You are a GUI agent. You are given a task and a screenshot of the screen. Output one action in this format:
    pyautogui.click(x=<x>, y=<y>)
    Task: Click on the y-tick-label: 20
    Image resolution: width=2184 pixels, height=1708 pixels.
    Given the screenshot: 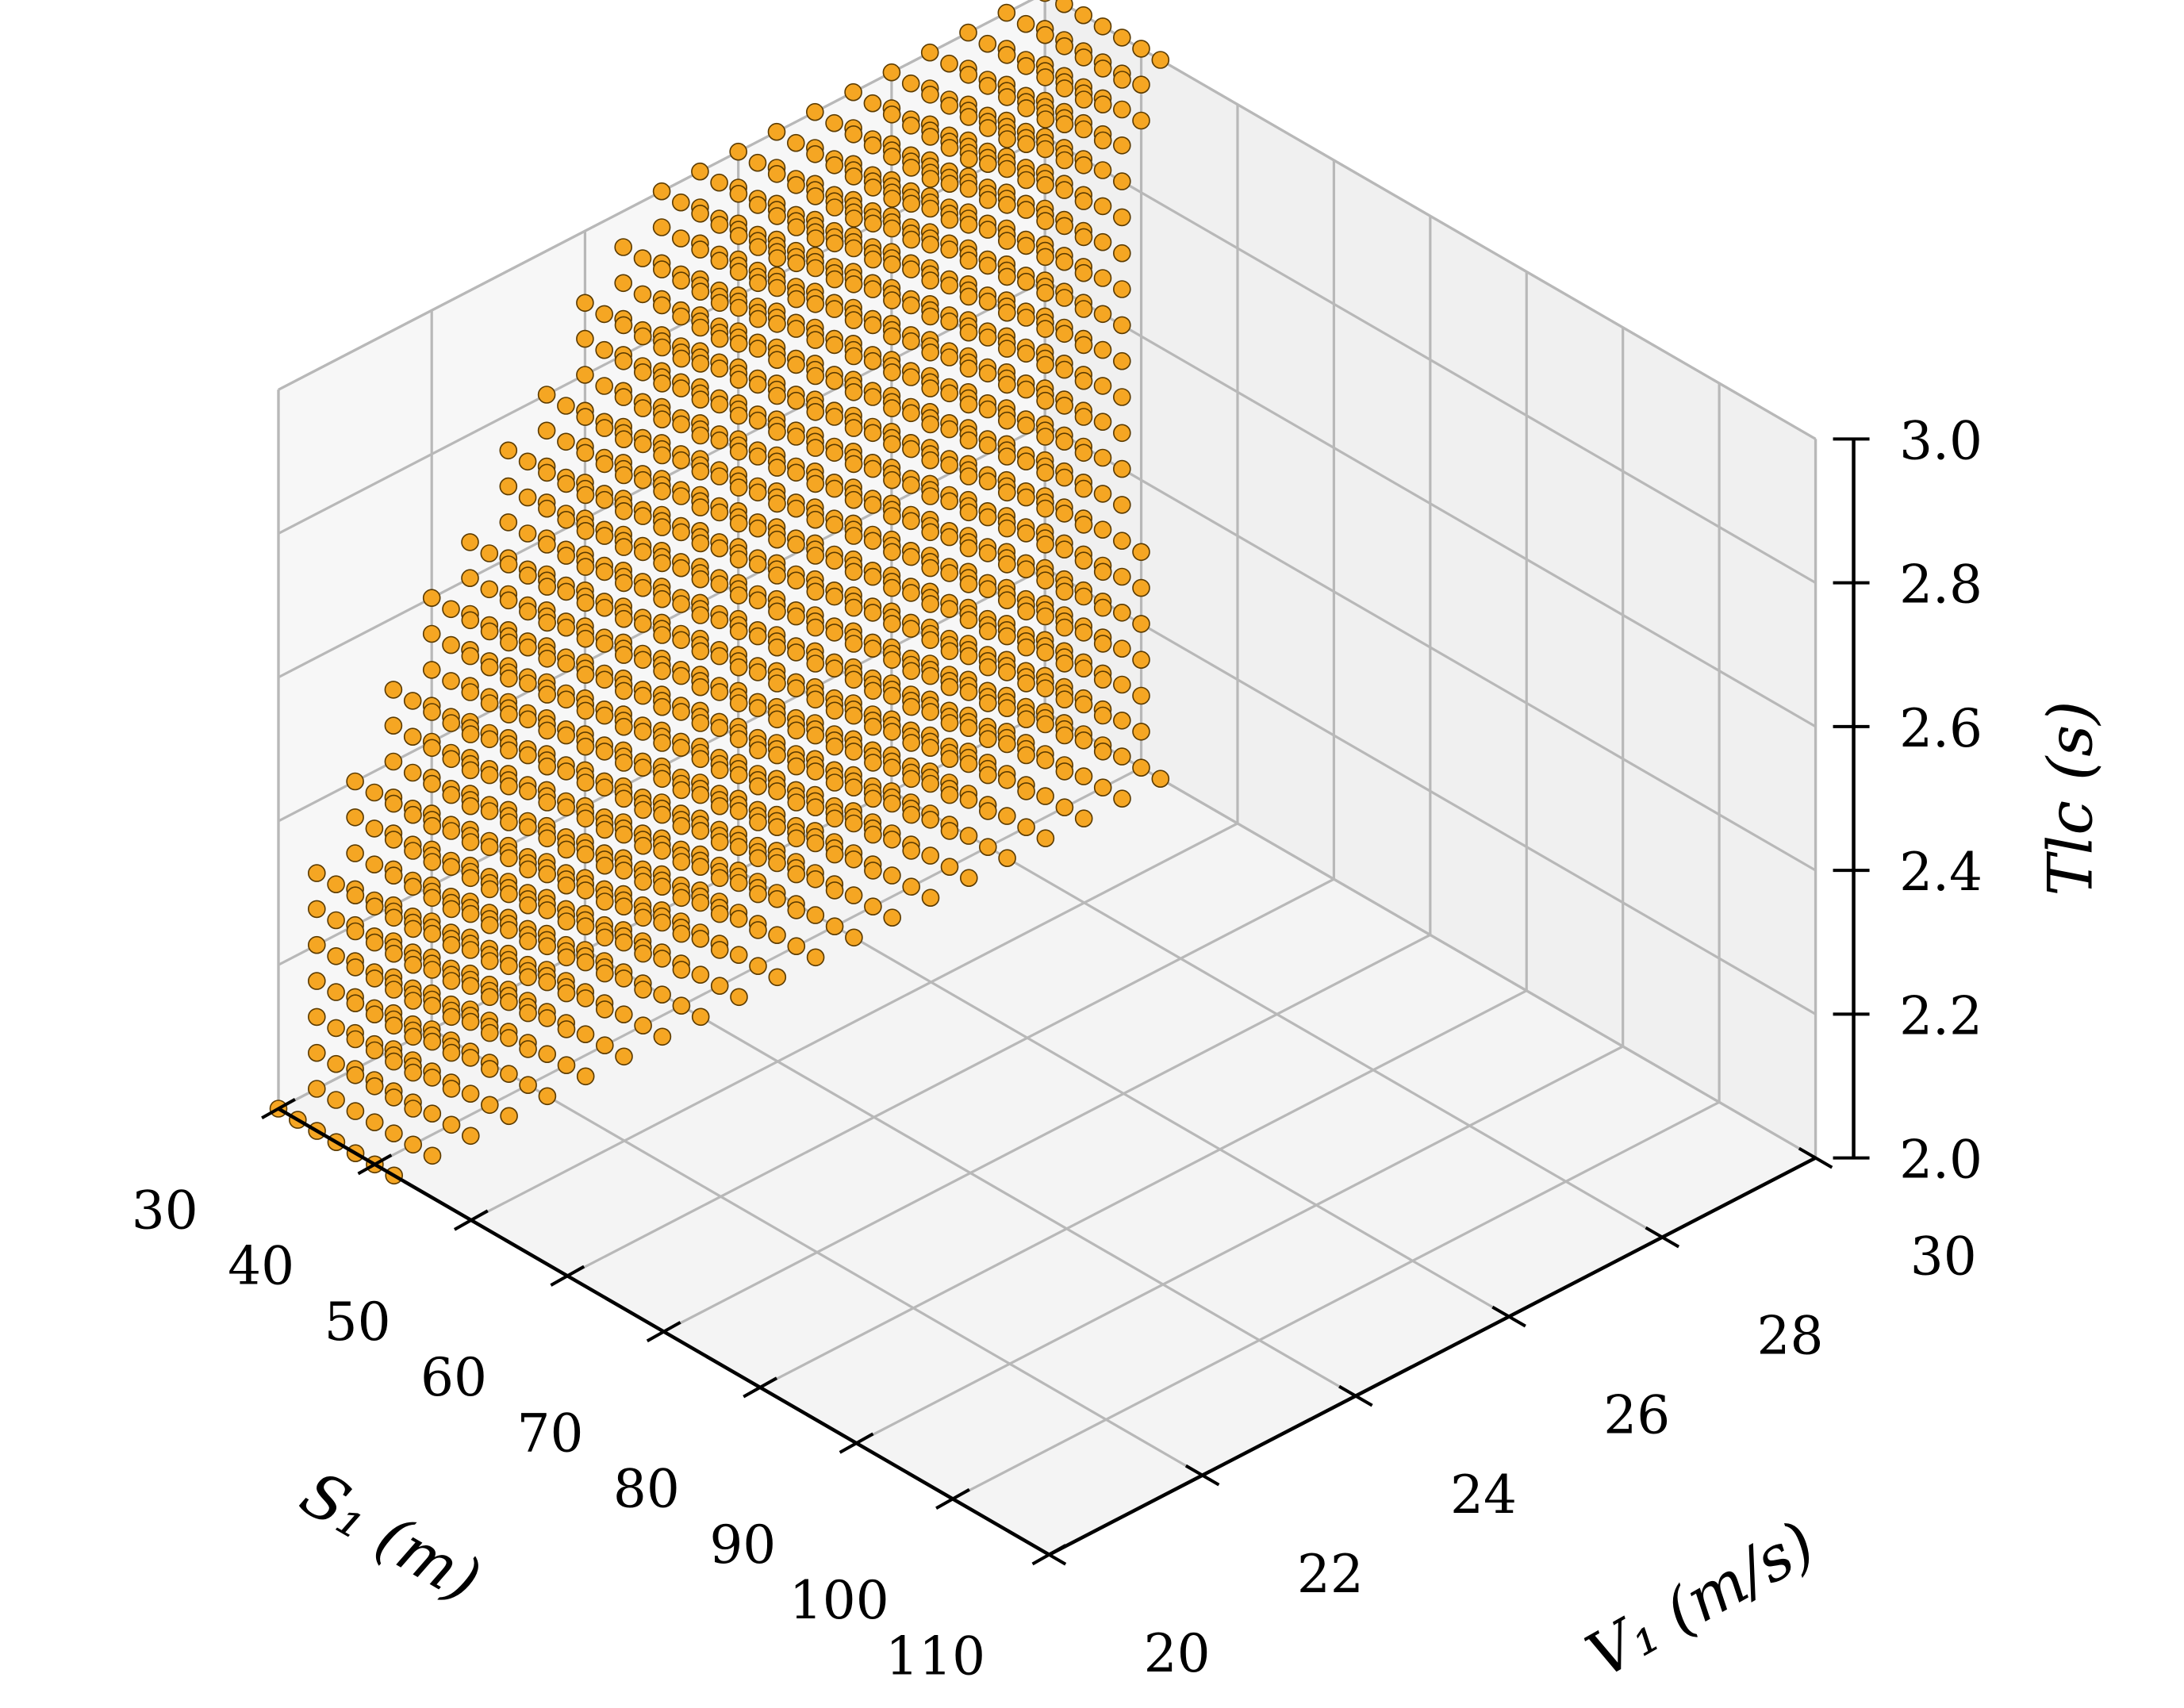 What is the action you would take?
    pyautogui.click(x=1177, y=1653)
    